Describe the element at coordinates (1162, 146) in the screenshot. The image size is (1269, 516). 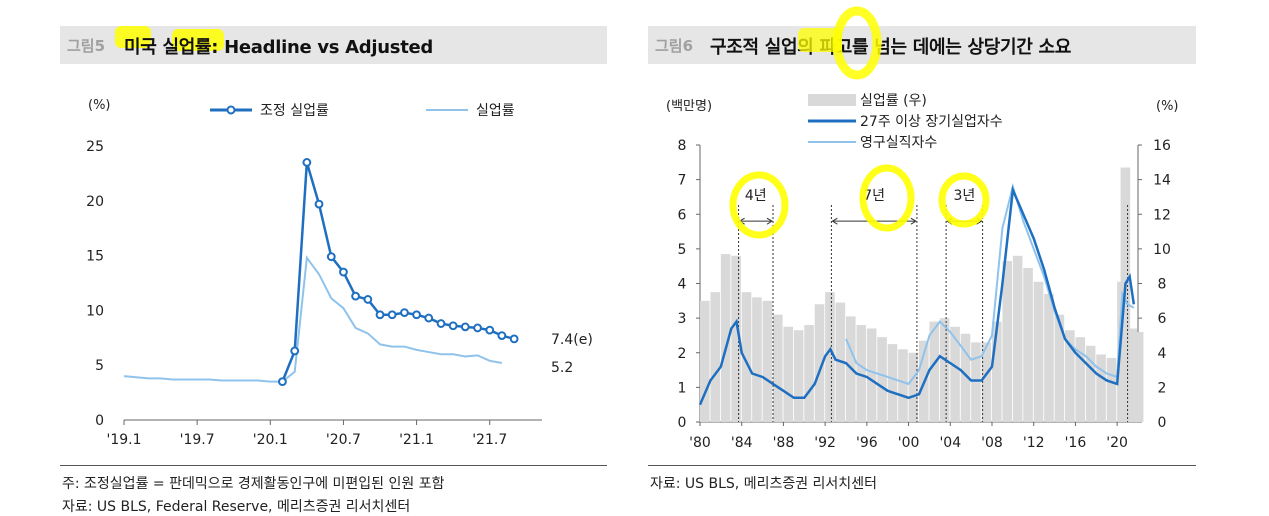
I see `y-tick-label-right: 16` at that location.